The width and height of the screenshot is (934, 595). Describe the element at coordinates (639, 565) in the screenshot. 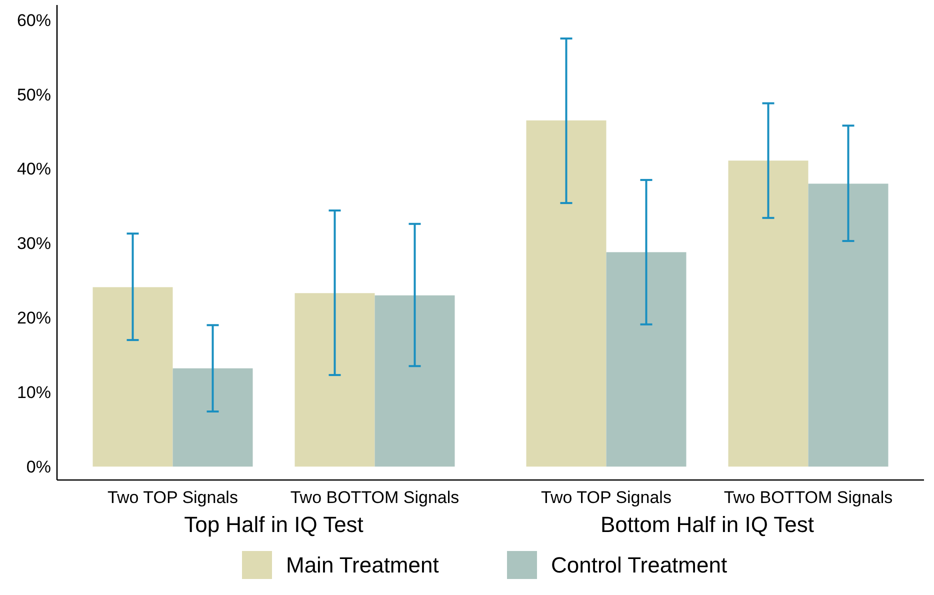

I see `legend-label: Control Treatment` at that location.